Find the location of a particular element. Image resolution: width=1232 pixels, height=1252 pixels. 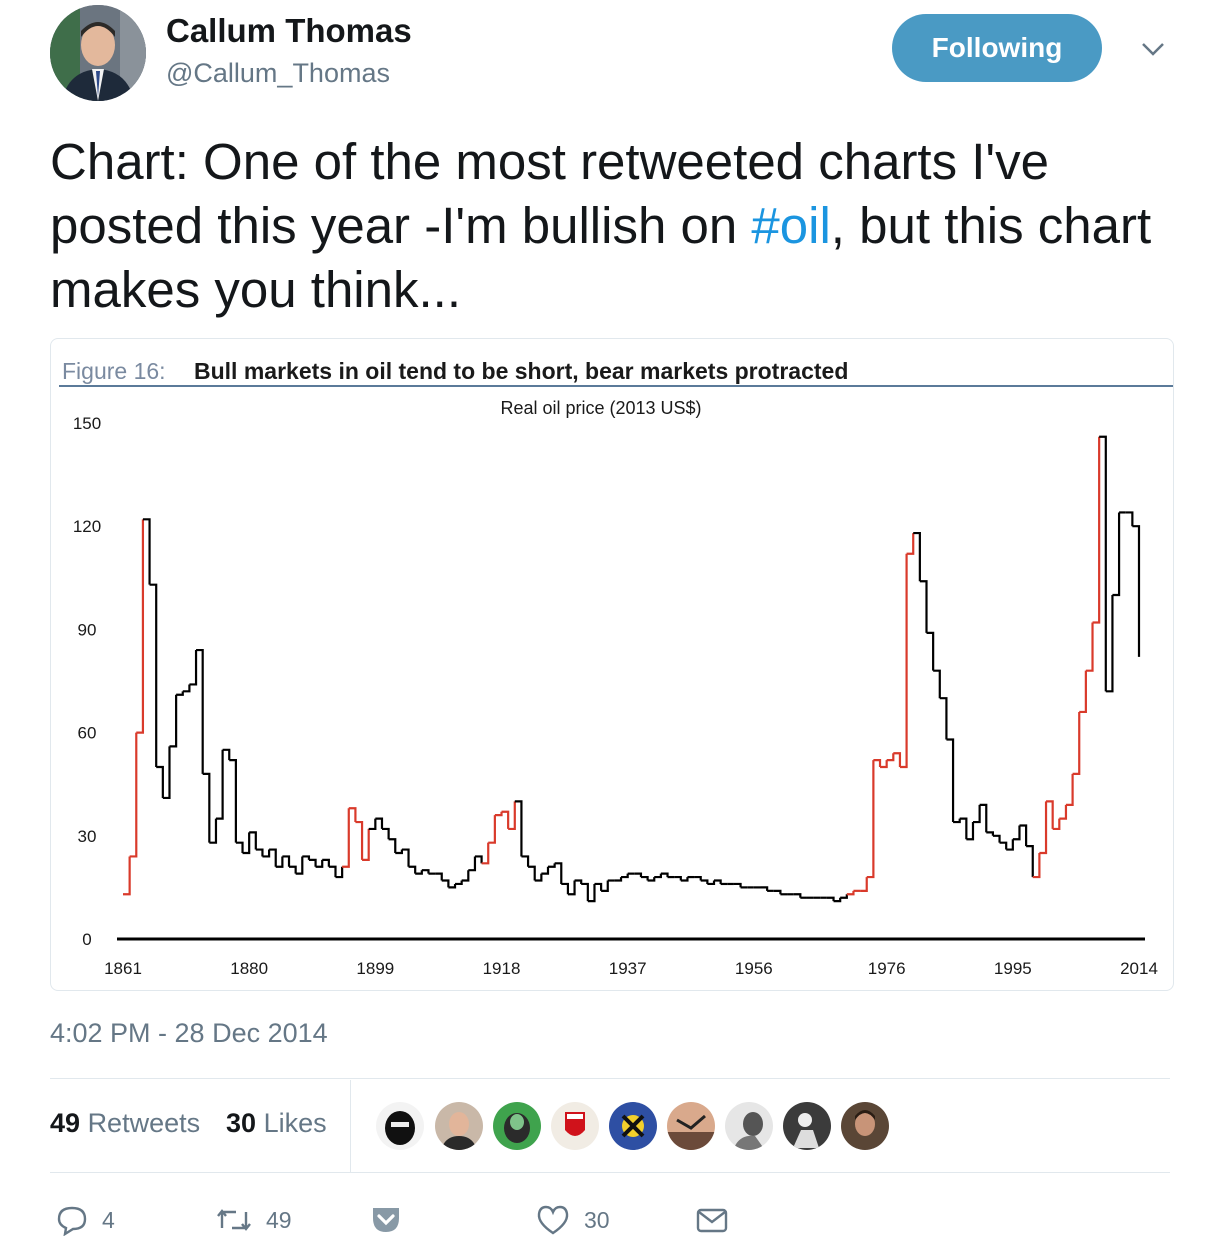

avatar-photo is located at coordinates (98, 53).